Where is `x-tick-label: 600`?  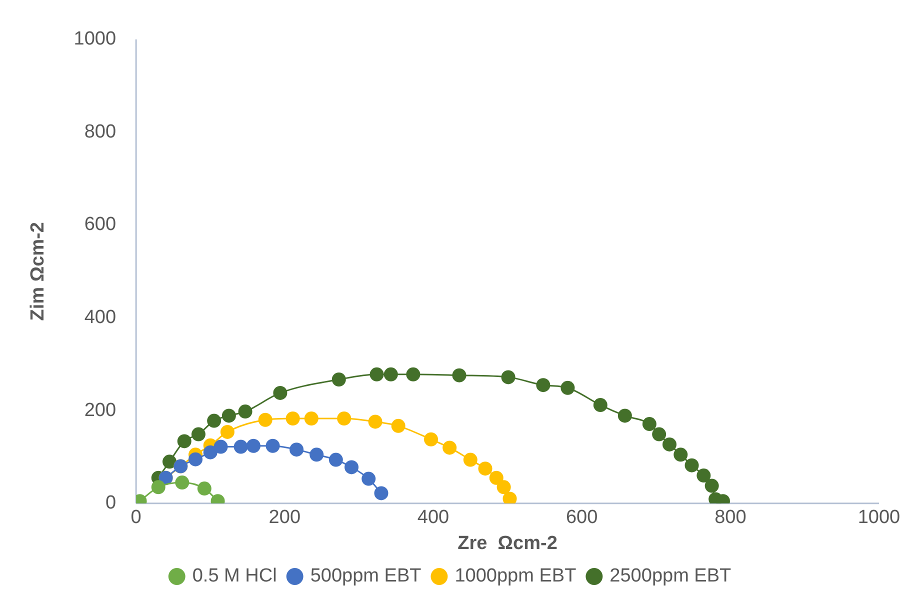
x-tick-label: 600 is located at coordinates (582, 517).